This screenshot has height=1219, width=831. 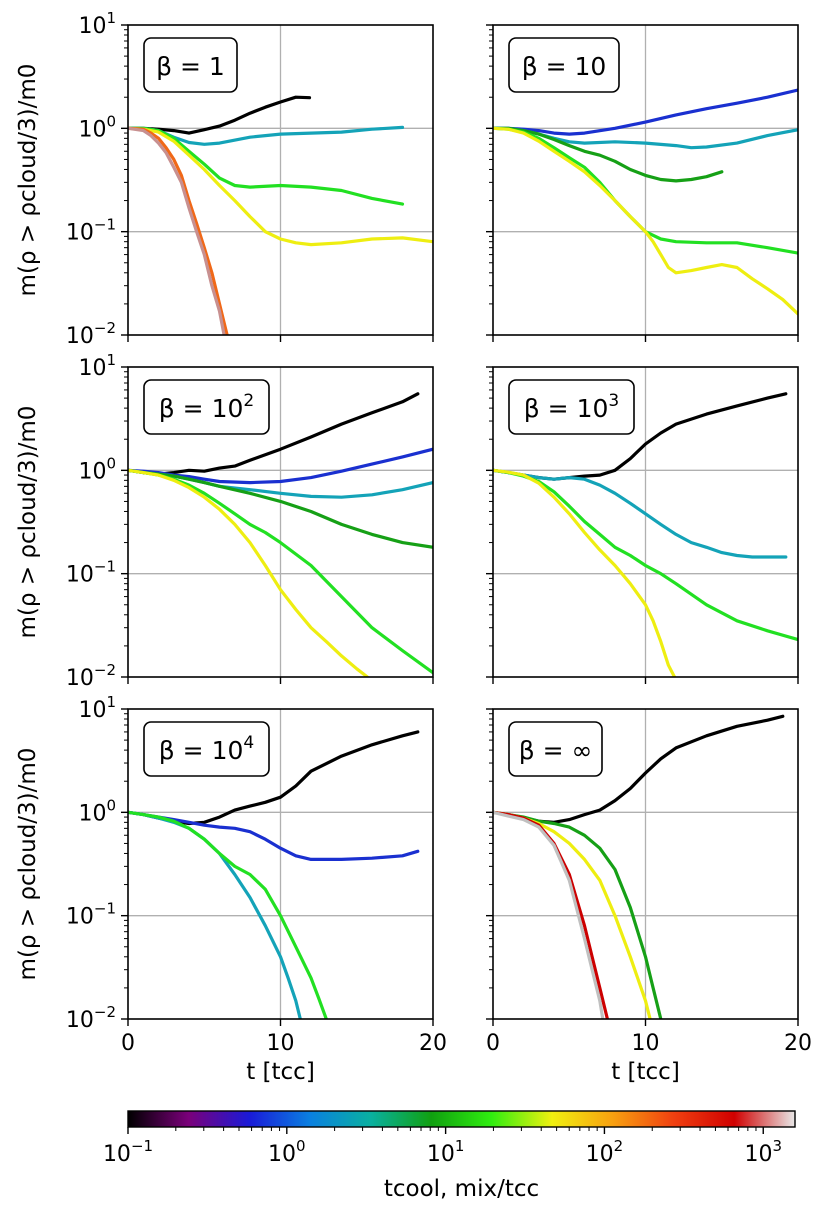 I want to click on colorbar-tick-exponent: 3, so click(x=777, y=1146).